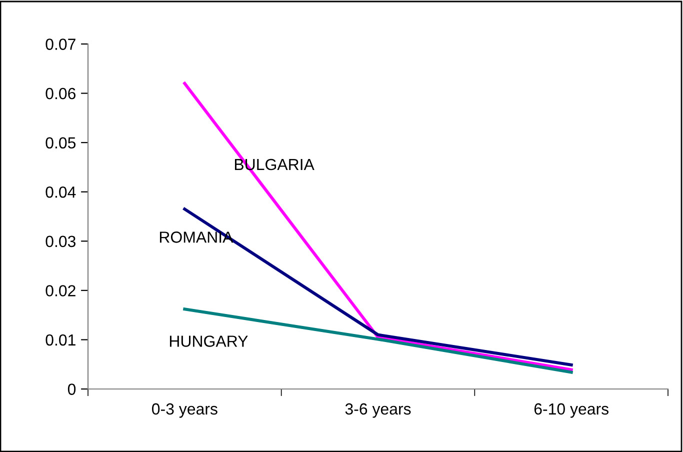 The width and height of the screenshot is (683, 452). What do you see at coordinates (378, 410) in the screenshot?
I see `x-tick-label: 3-6 years` at bounding box center [378, 410].